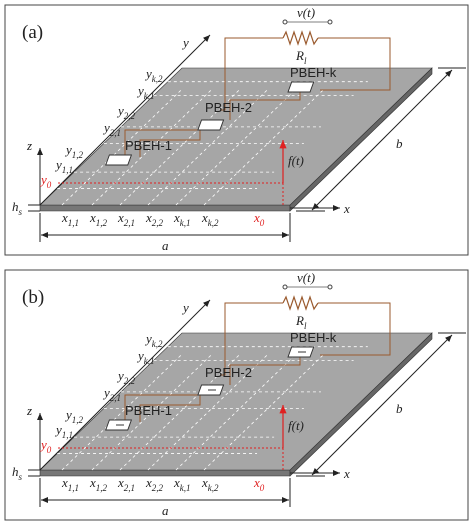 The height and width of the screenshot is (531, 474). I want to click on y-label-sub: k,2, so click(157, 79).